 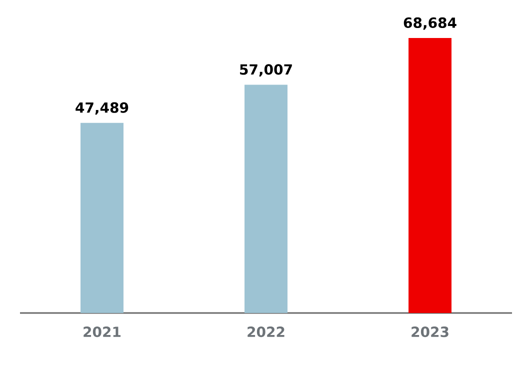 I want to click on x-tick-label: 2021, so click(x=102, y=332).